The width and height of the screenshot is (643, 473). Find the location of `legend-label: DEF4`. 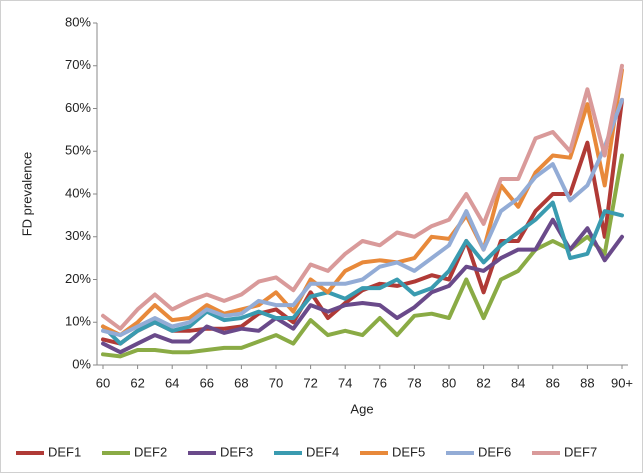

legend-label: DEF4 is located at coordinates (322, 451).